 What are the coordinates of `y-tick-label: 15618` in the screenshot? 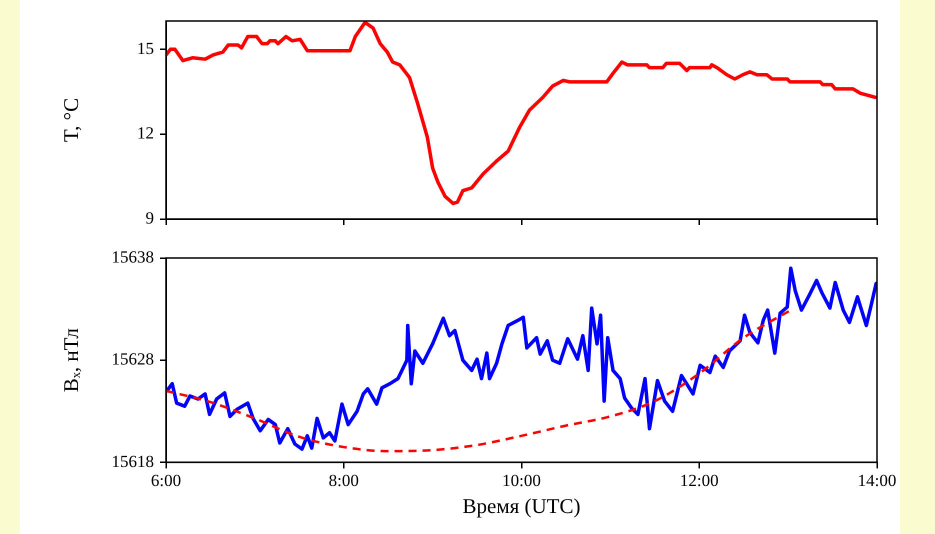 It's located at (133, 461).